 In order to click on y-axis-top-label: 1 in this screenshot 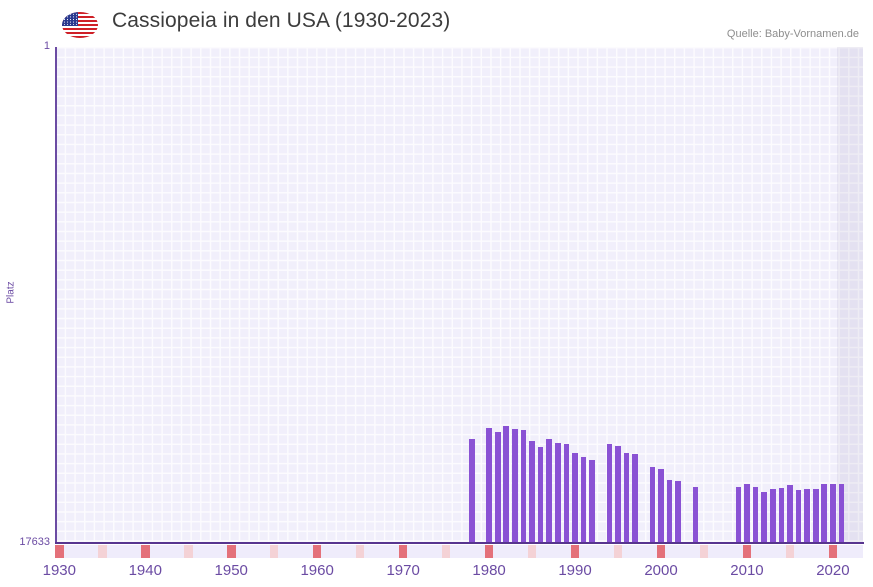, I will do `click(46, 46)`.